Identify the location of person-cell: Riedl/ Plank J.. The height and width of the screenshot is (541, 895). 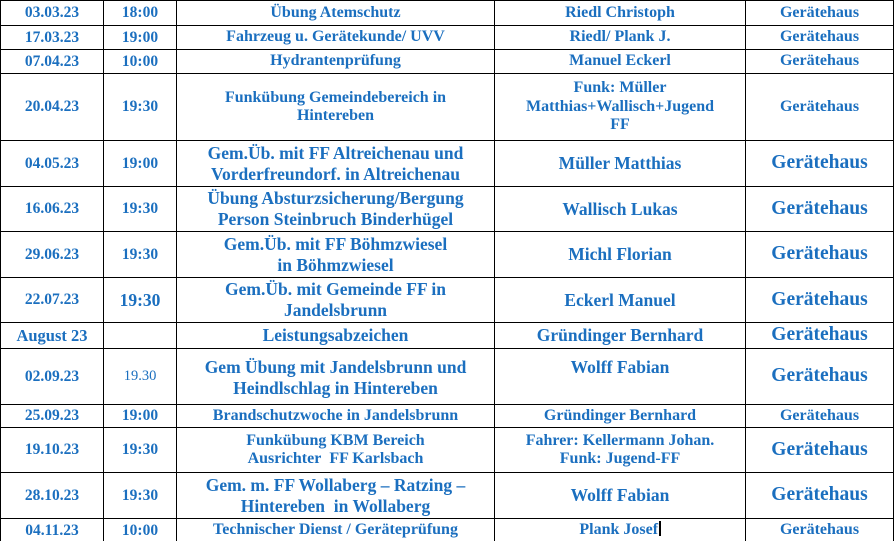
(620, 37).